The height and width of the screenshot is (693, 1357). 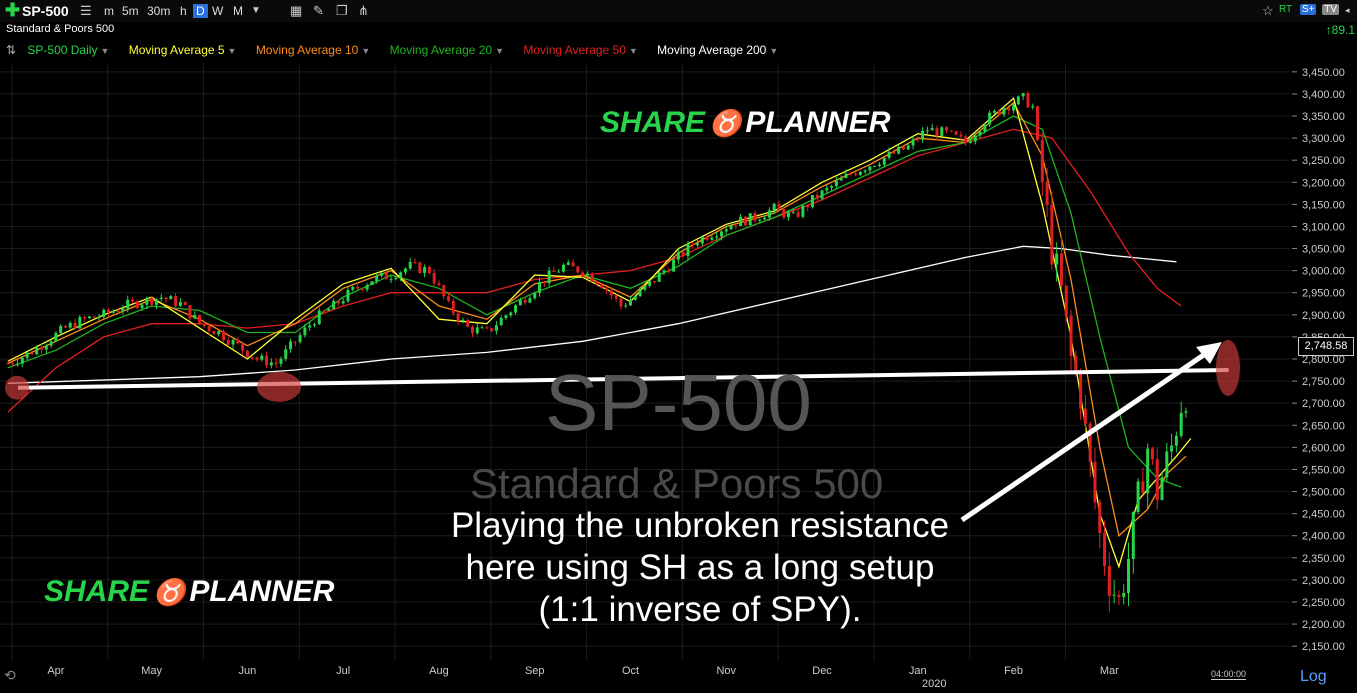 I want to click on y-tick-label: 2,950.00, so click(x=1323, y=294).